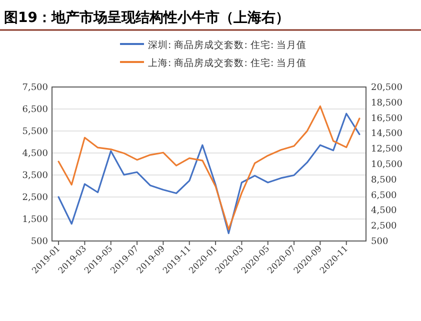 Image resolution: width=421 pixels, height=321 pixels. I want to click on y2-tick-label: 4,500, so click(384, 211).